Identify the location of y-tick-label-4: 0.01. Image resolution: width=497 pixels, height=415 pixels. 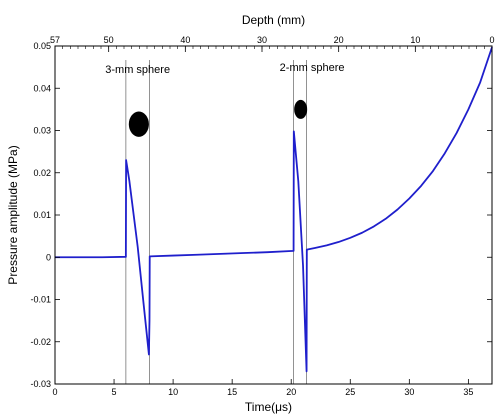
(42, 215).